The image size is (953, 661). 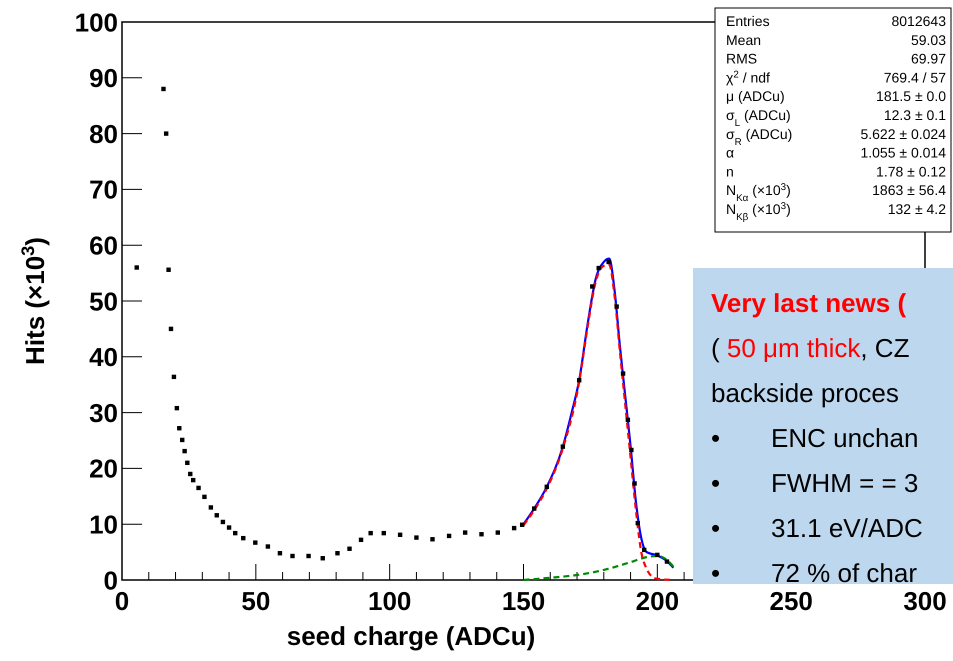 I want to click on annotation: ( 50 μm thick, CZ, so click(x=810, y=348).